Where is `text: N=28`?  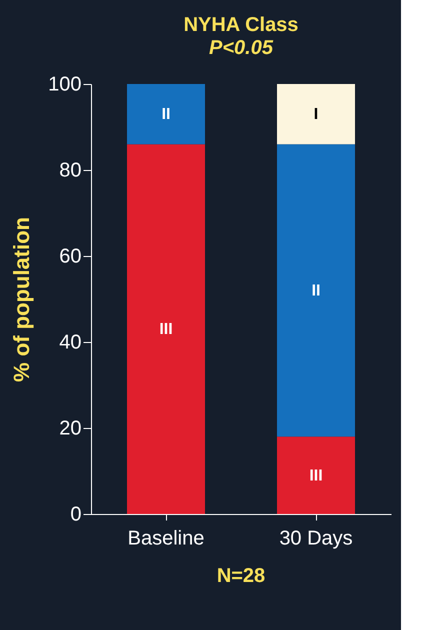
text: N=28 is located at coordinates (241, 576).